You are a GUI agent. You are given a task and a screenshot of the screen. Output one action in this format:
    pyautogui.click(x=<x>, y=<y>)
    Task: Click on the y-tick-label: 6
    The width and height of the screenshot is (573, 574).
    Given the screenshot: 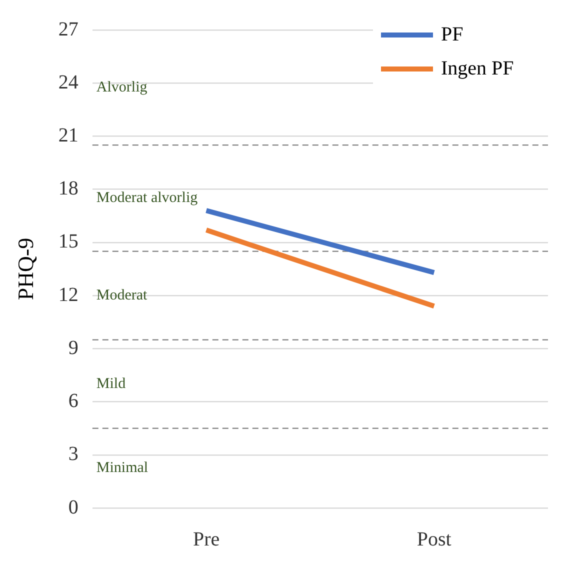 What is the action you would take?
    pyautogui.click(x=73, y=401)
    